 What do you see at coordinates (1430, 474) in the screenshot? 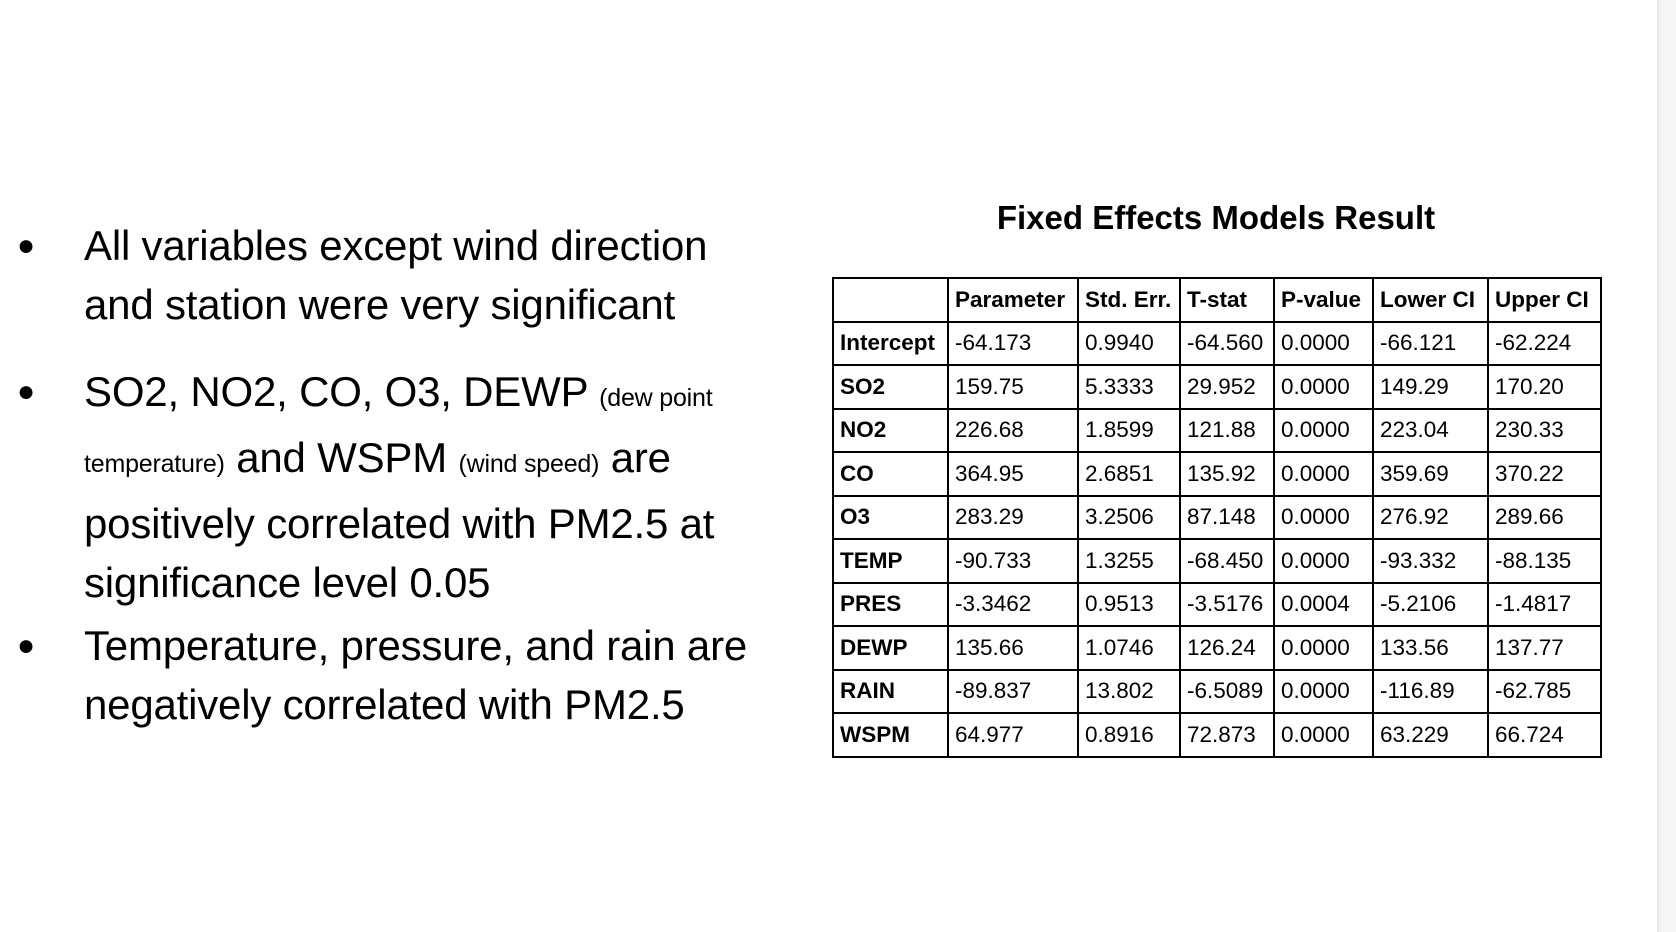
I see `value-cell: 359.69` at bounding box center [1430, 474].